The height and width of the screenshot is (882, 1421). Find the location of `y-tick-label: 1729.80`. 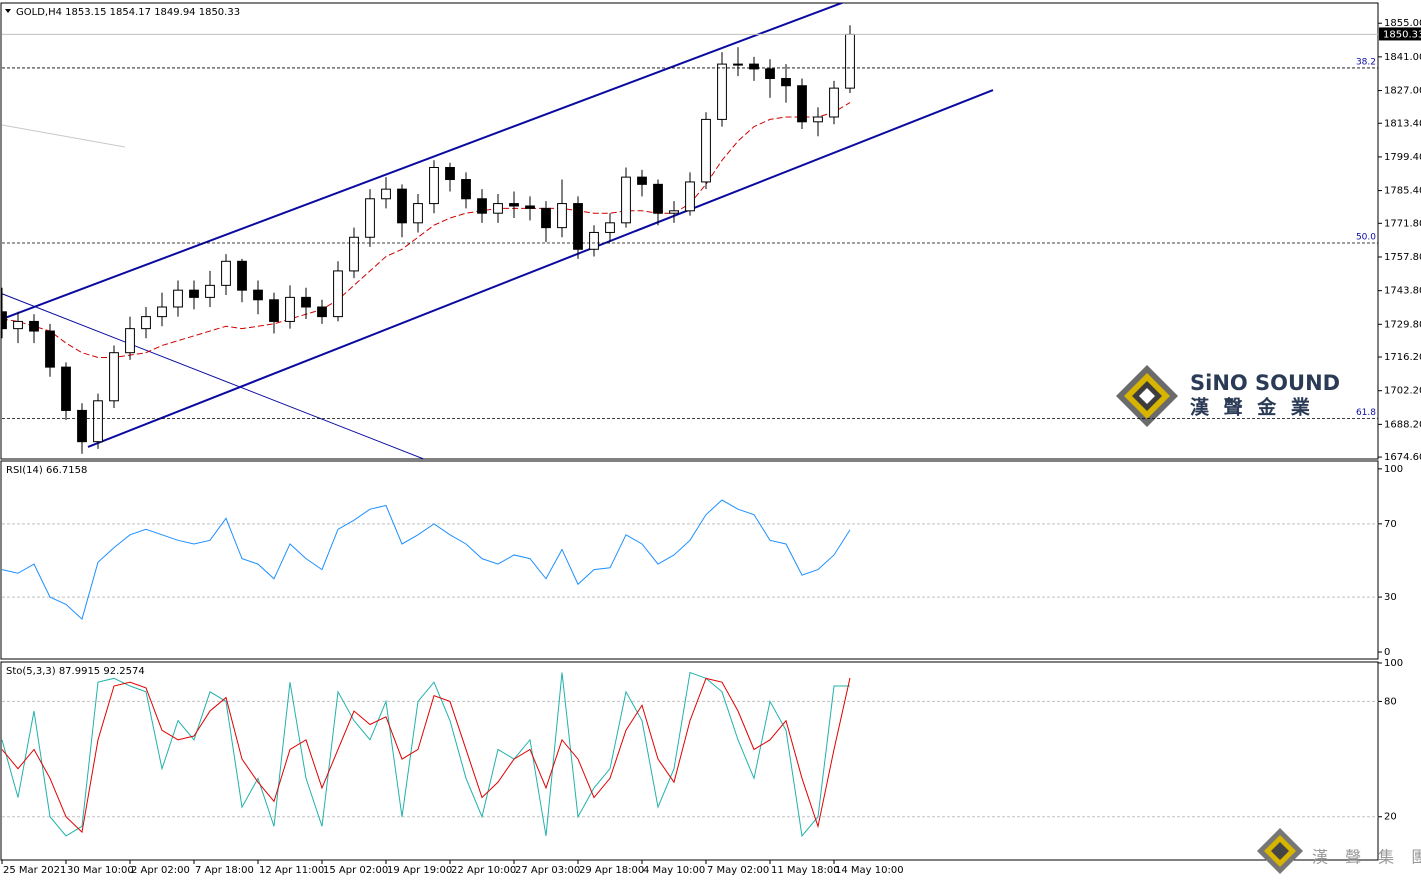

y-tick-label: 1729.80 is located at coordinates (1402, 324).